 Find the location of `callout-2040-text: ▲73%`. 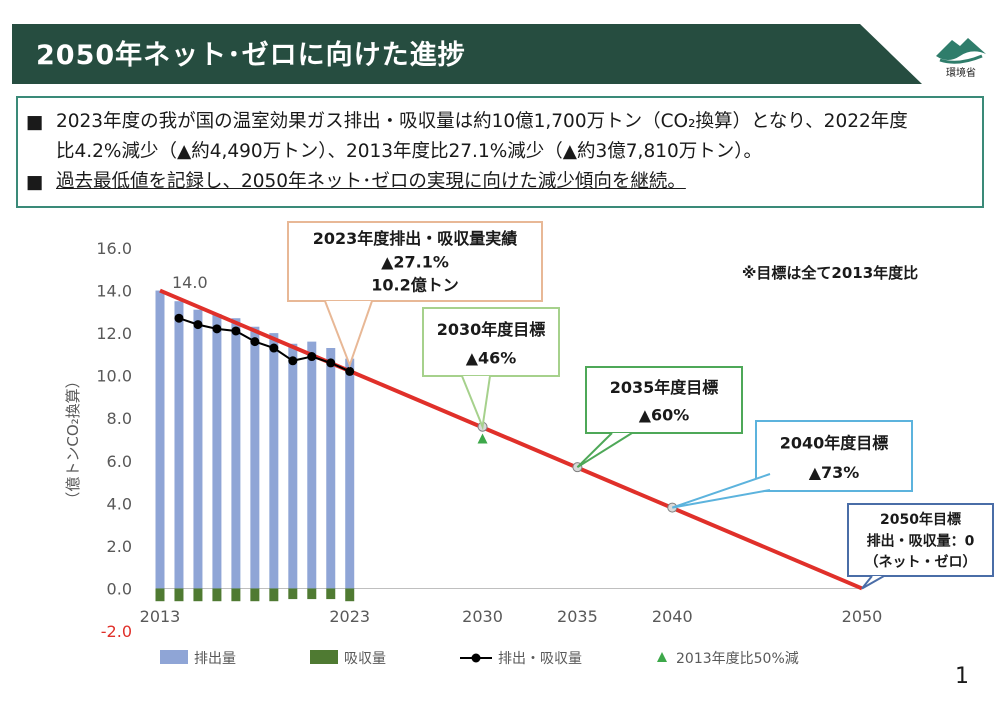

callout-2040-text: ▲73% is located at coordinates (834, 472).